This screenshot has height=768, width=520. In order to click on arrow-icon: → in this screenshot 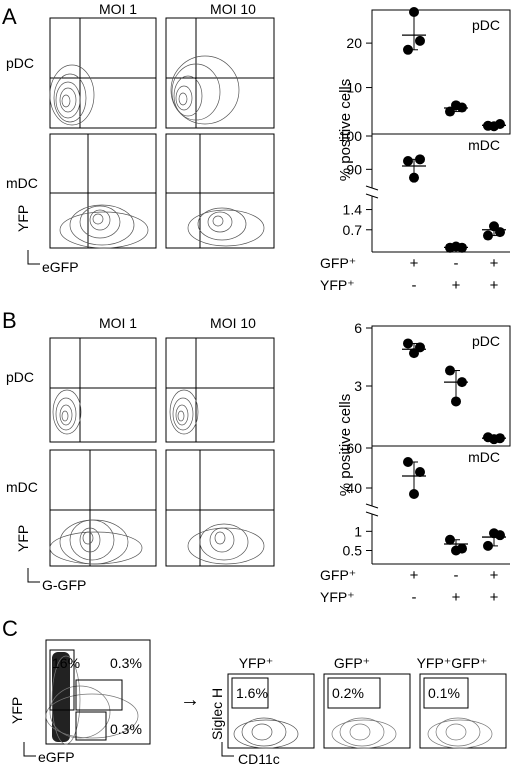, I will do `click(190, 700)`.